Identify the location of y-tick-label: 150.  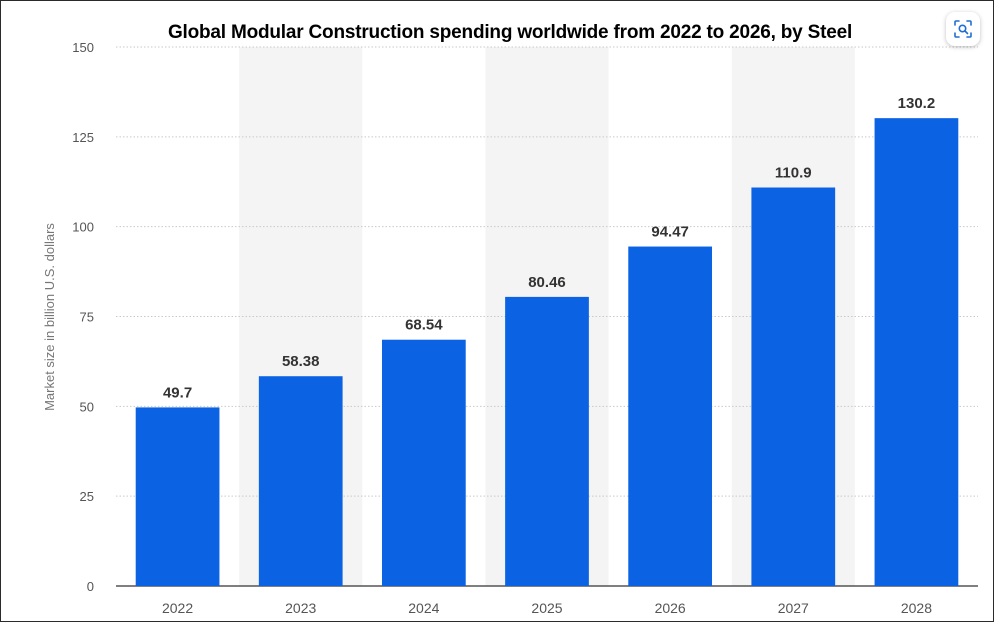
(83, 47).